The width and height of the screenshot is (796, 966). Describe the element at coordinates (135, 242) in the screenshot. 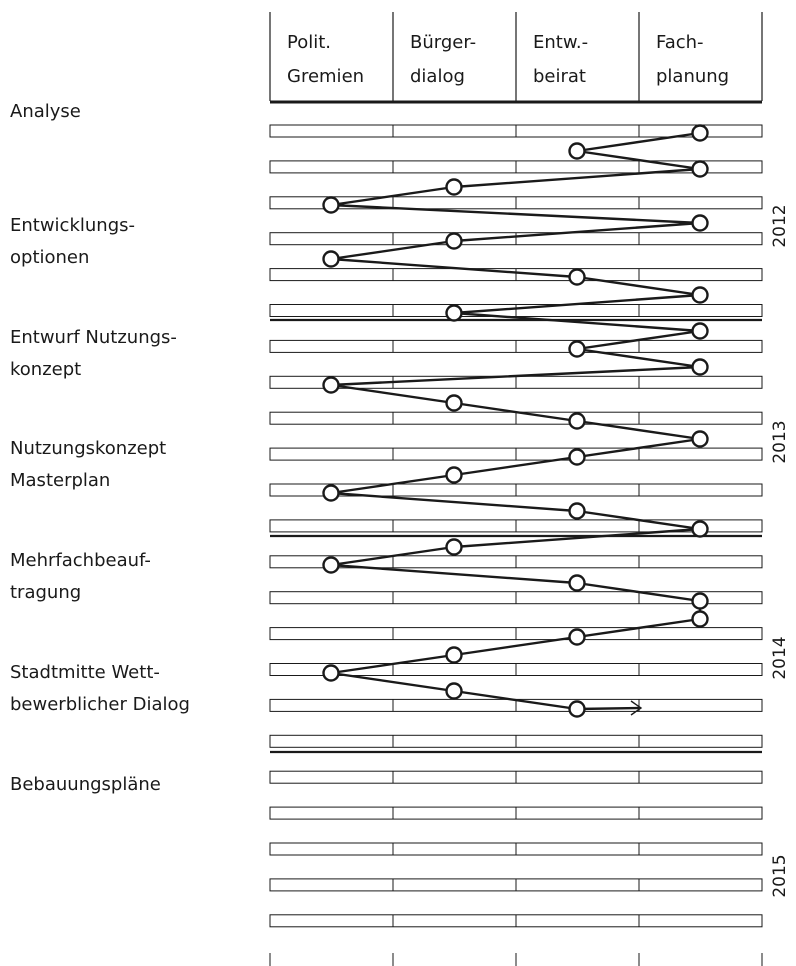

I see `phase-label-entwicklungsoptionen: Entwicklungs- optionen` at that location.